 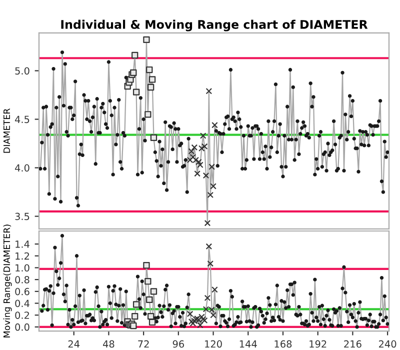 I want to click on x-tick-label: 144, so click(x=248, y=344).